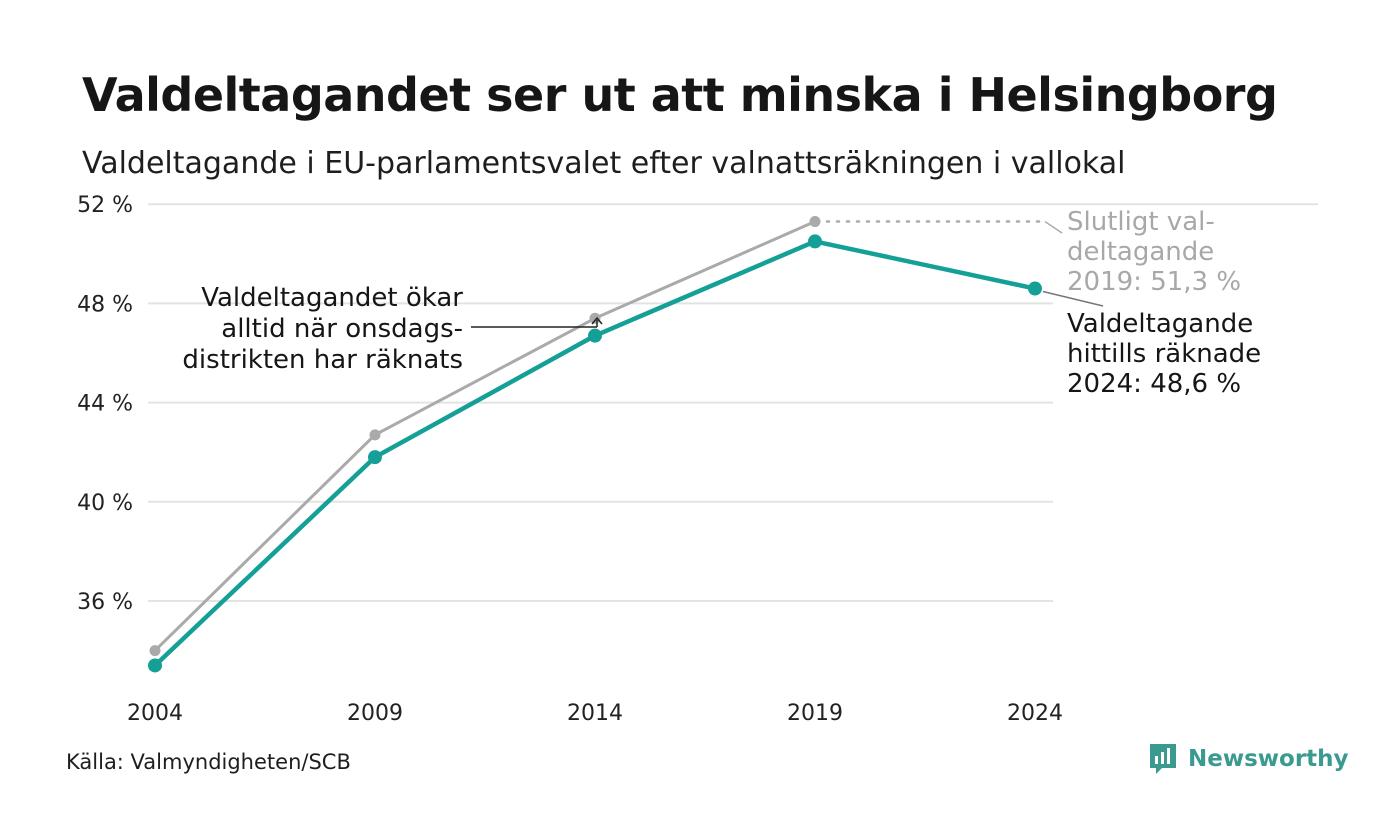 The image size is (1400, 840). I want to click on x-tick-label: 2014, so click(595, 713).